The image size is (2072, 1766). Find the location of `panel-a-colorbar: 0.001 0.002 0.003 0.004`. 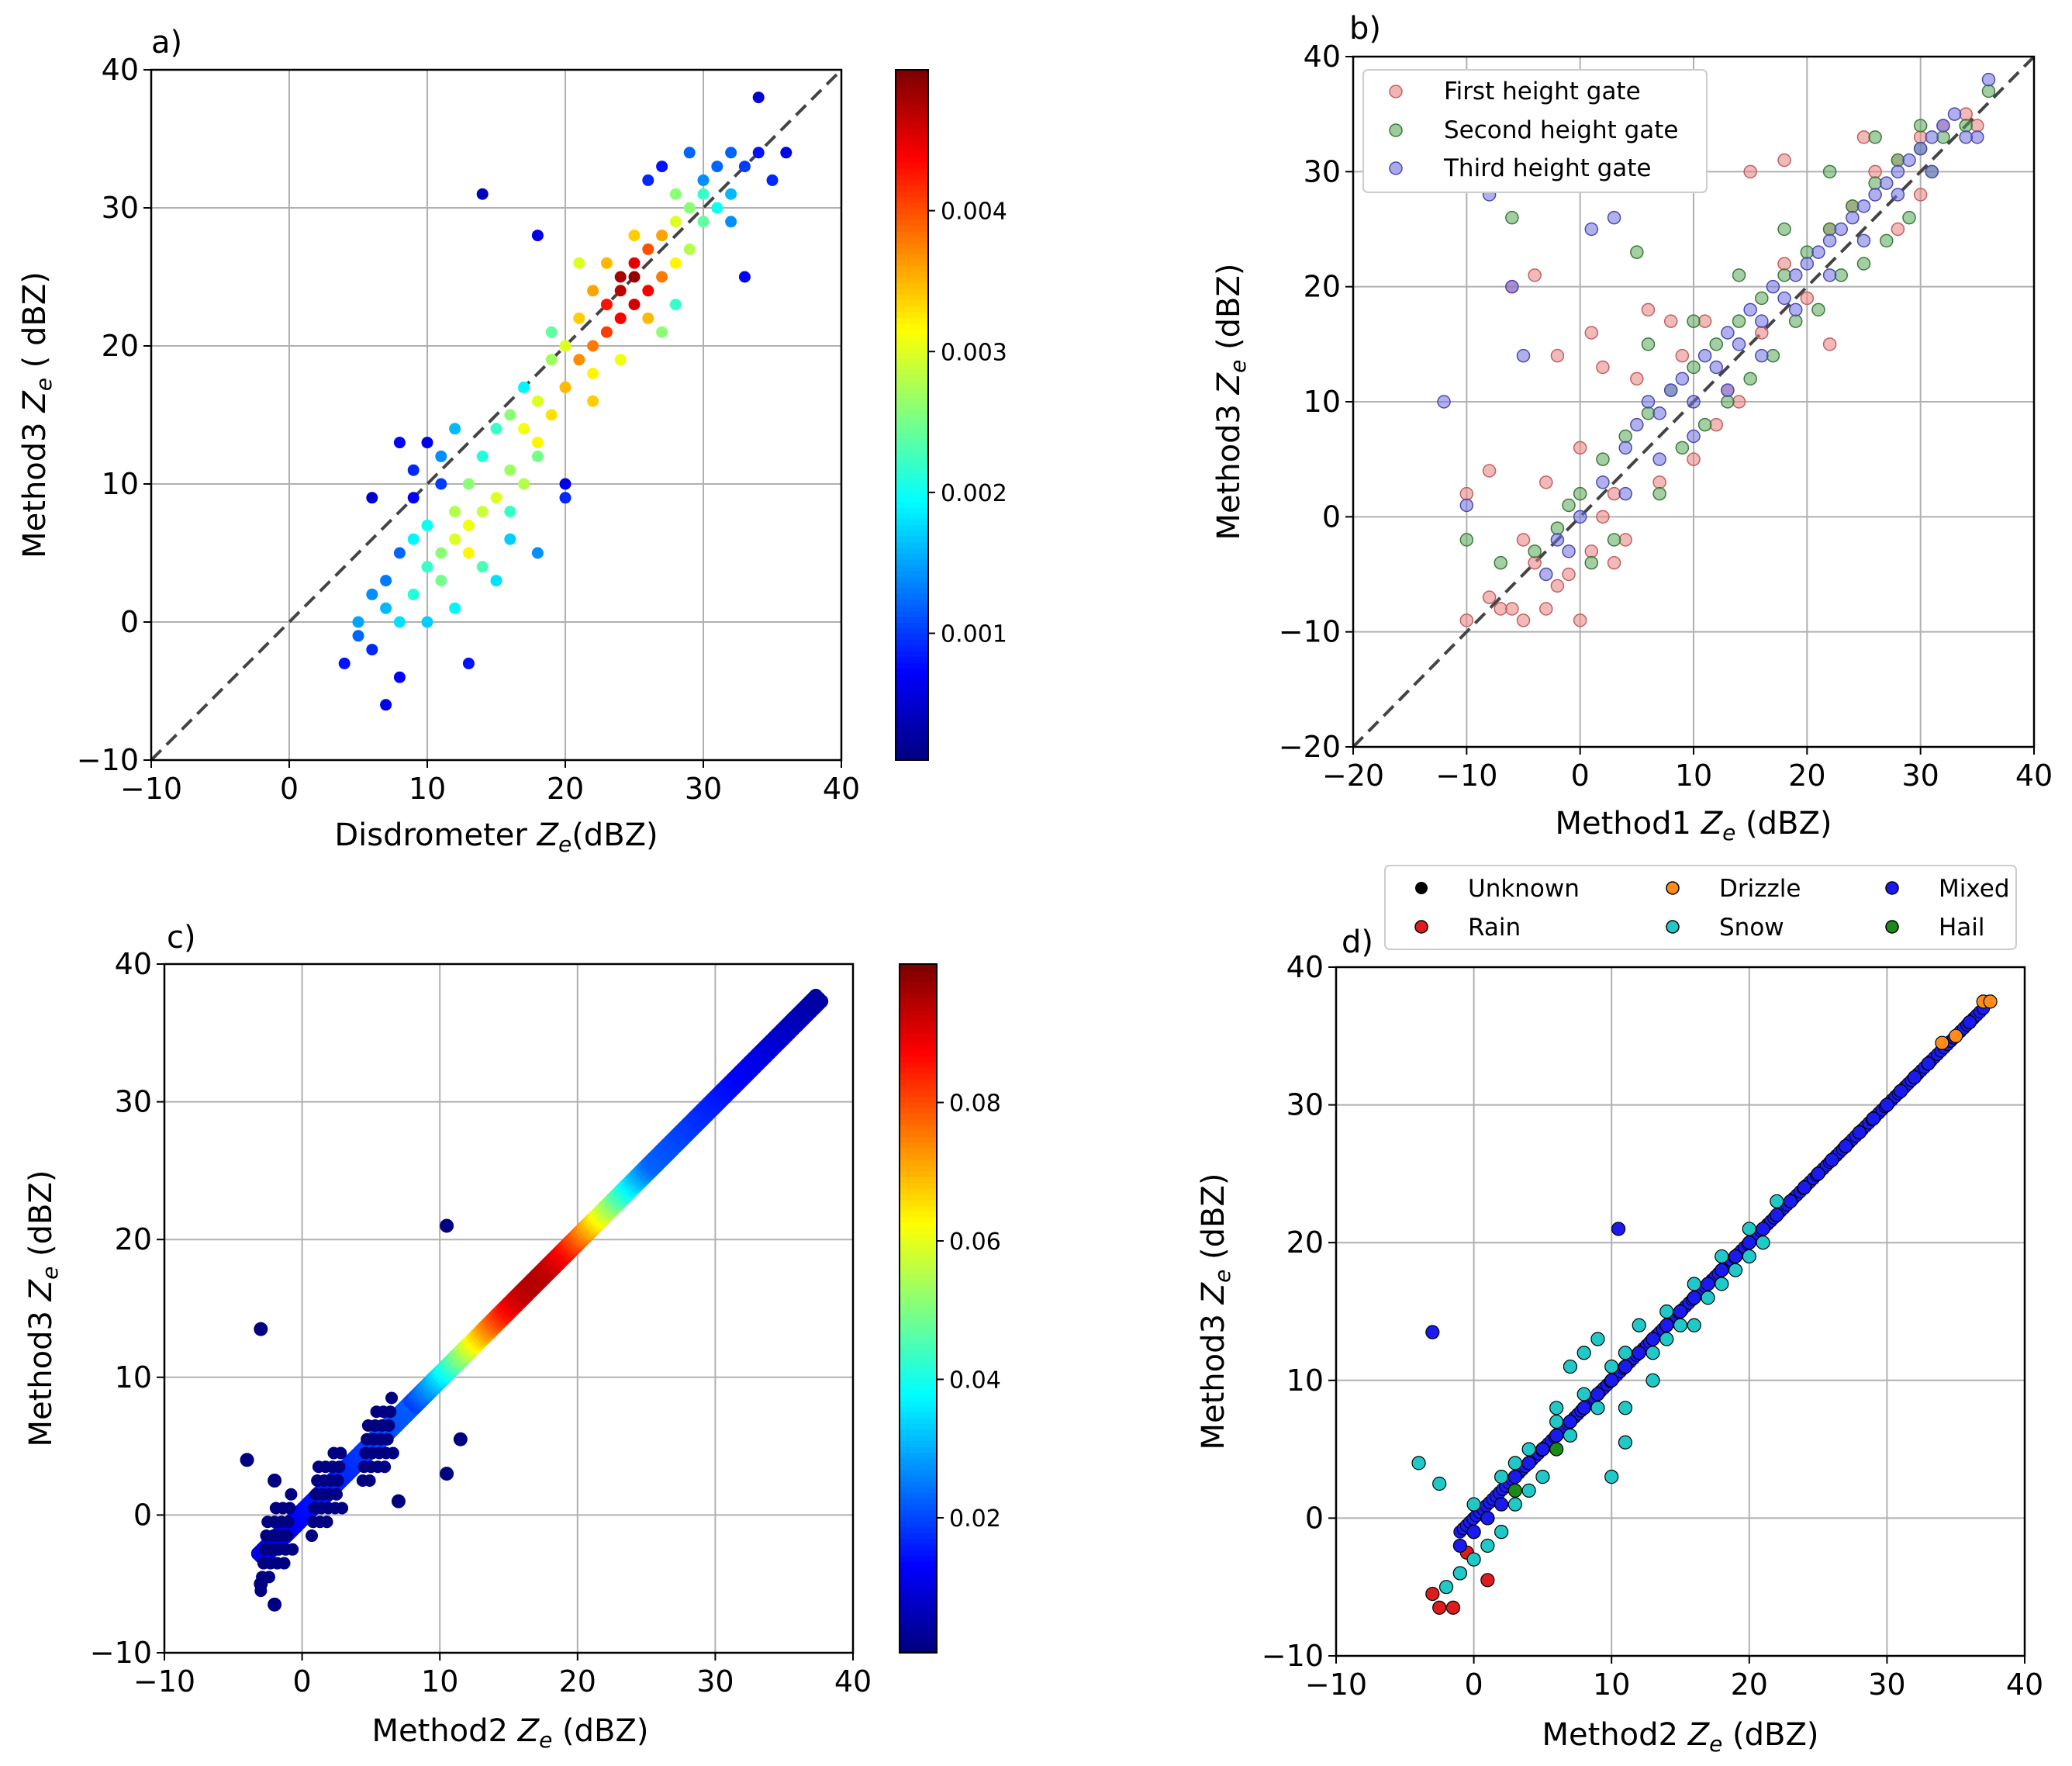

panel-a-colorbar: 0.001 0.002 0.003 0.004 is located at coordinates (951, 415).